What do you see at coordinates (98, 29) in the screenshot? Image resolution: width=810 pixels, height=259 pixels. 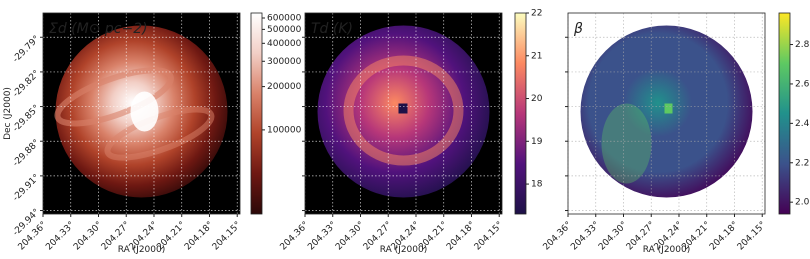 I see `panel-title: Σd (M⊙ pc−2)` at bounding box center [98, 29].